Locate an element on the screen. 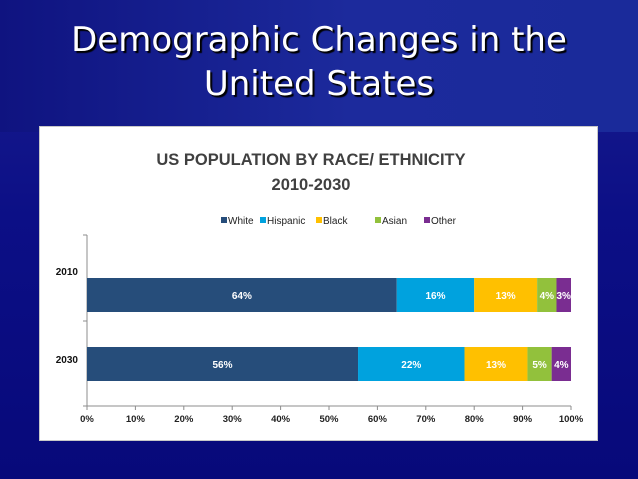 The width and height of the screenshot is (638, 479). x-tick-label: 100% is located at coordinates (571, 419).